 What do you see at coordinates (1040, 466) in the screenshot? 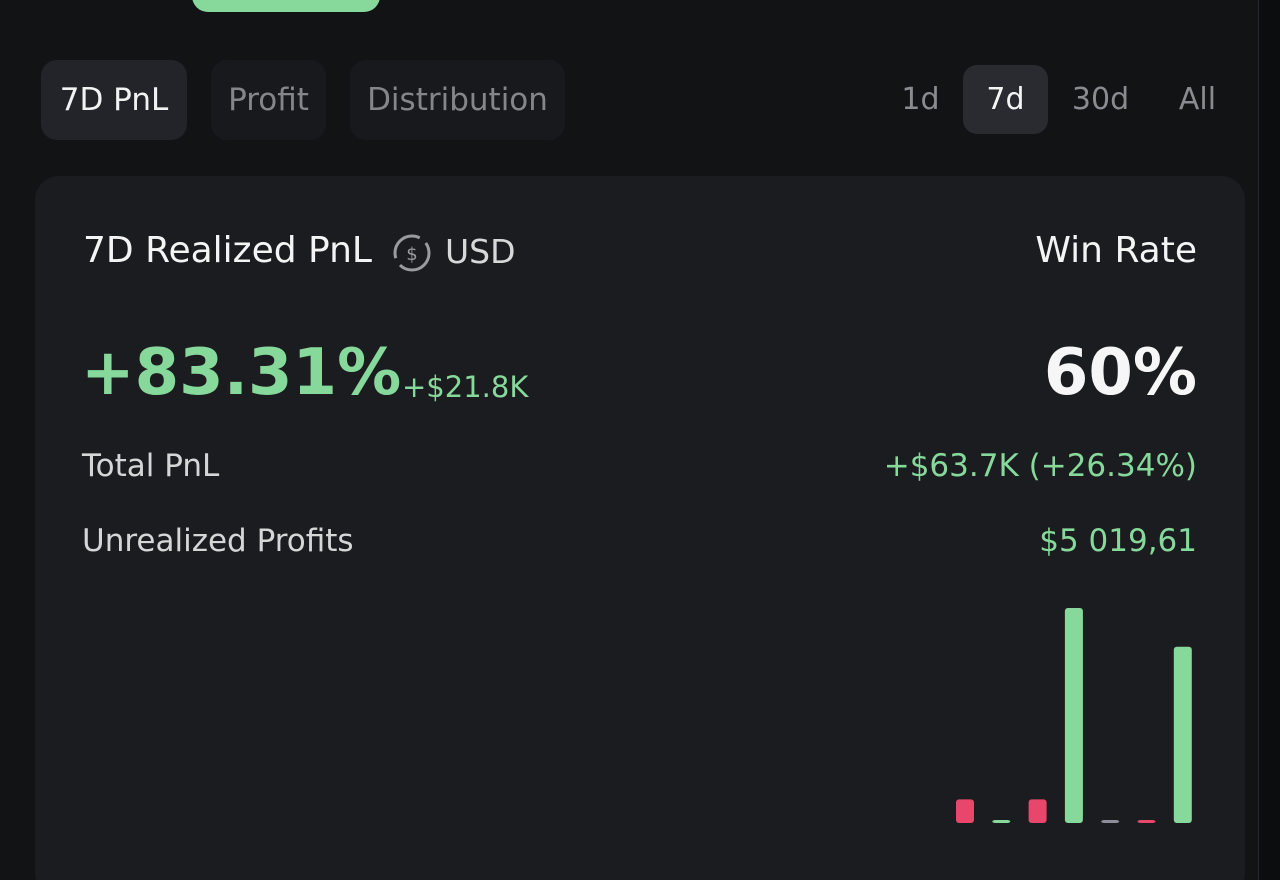
I see `row-value: +$63.7K (+26.34%)` at bounding box center [1040, 466].